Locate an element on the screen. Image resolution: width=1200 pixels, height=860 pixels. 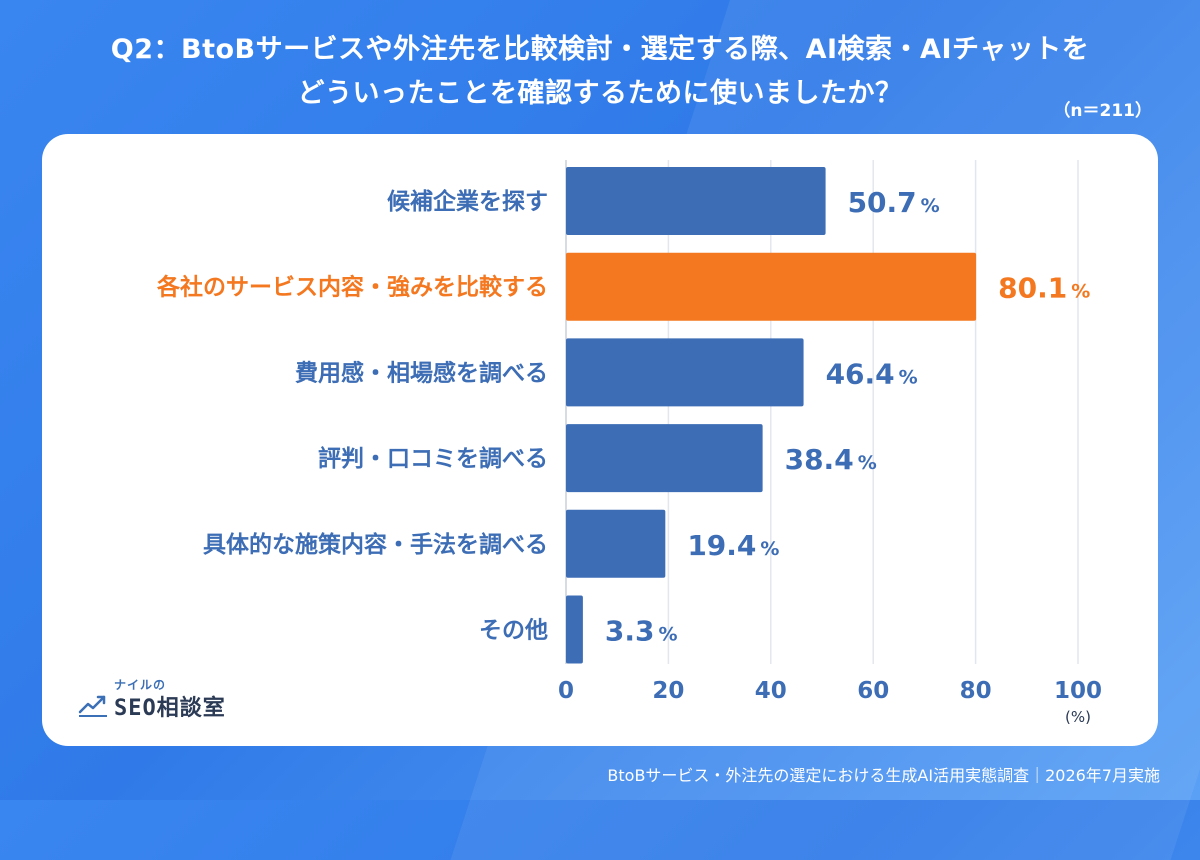
sample-size: （n＝211） is located at coordinates (1102, 111).